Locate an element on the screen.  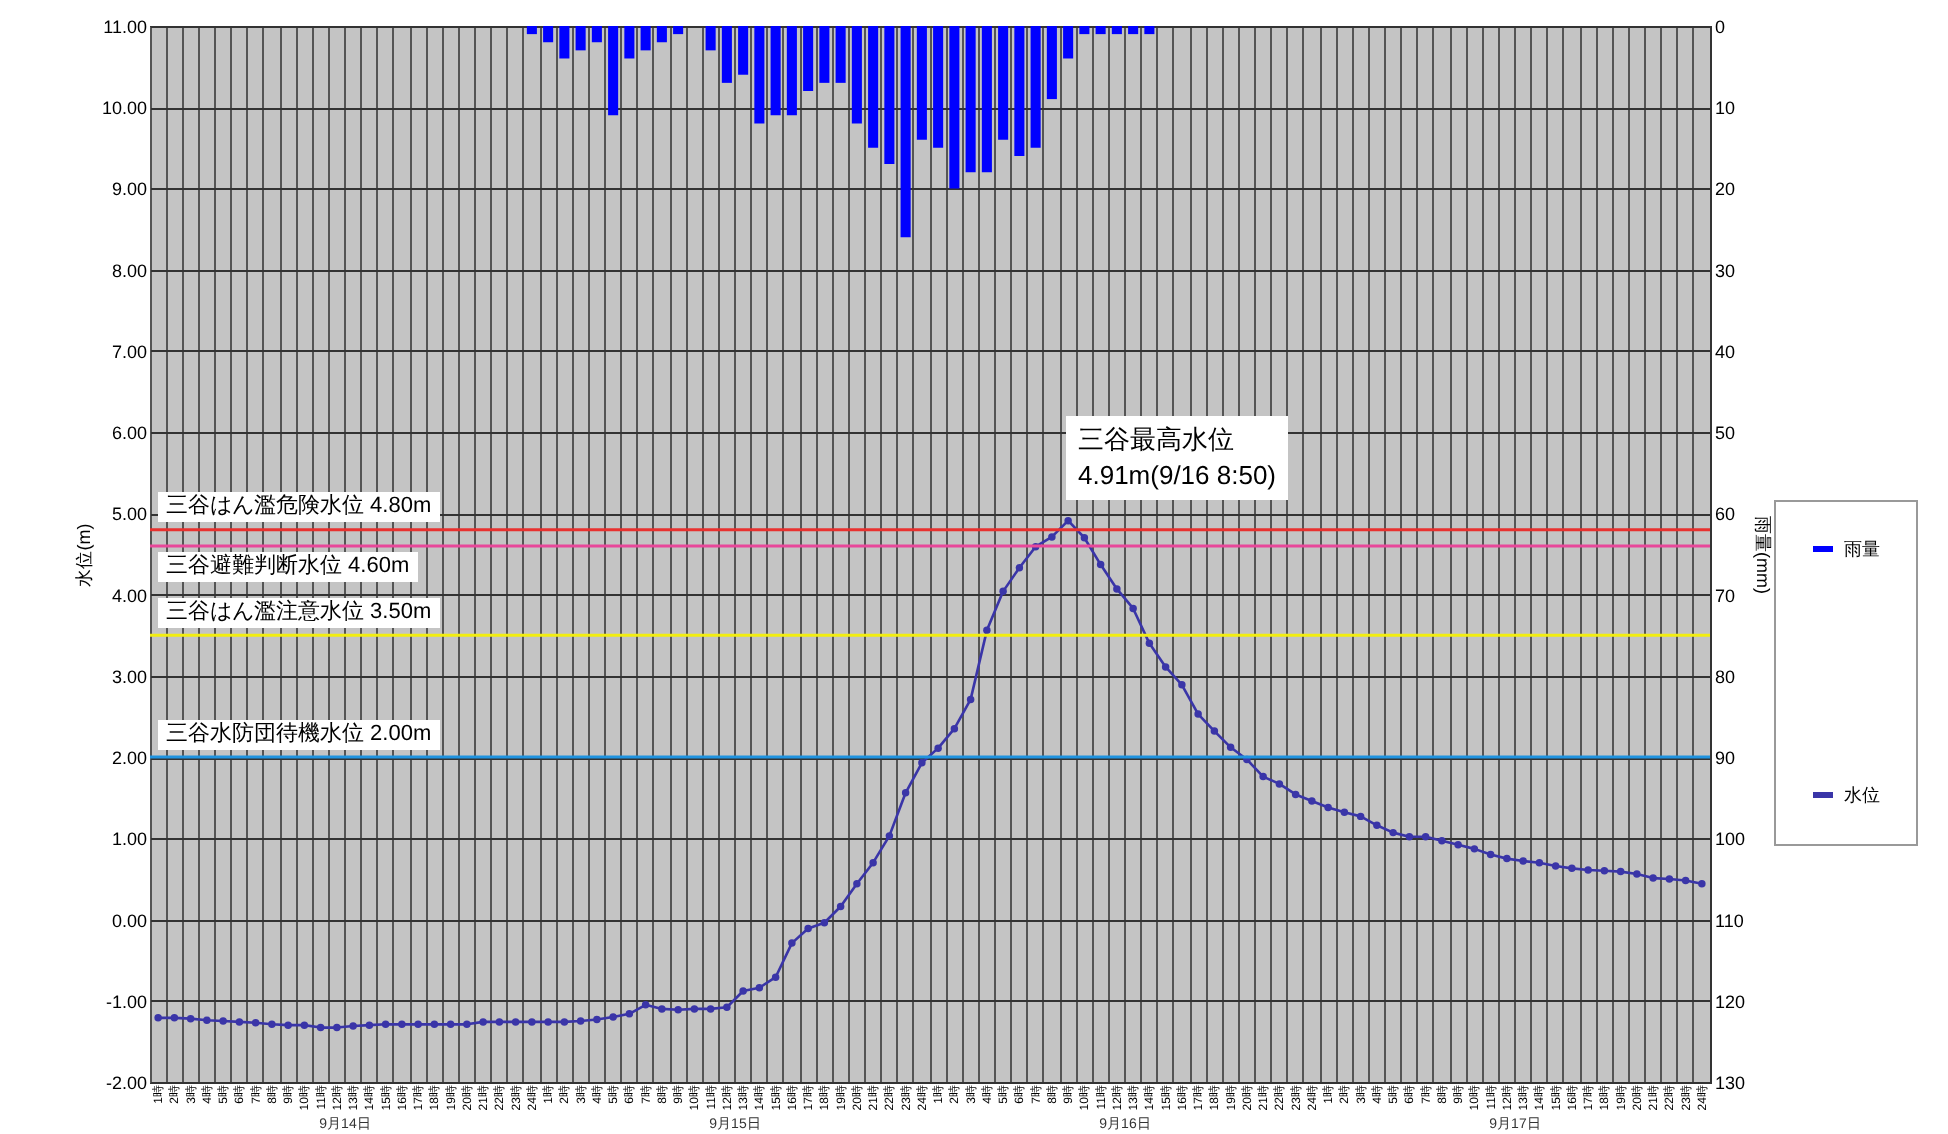
y2-tick-label: 10 is located at coordinates (1725, 108).